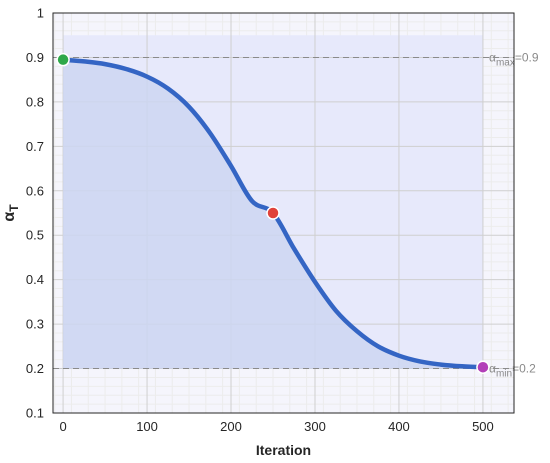 This screenshot has height=463, width=550. I want to click on y-axis-title-symbol: α, so click(9, 217).